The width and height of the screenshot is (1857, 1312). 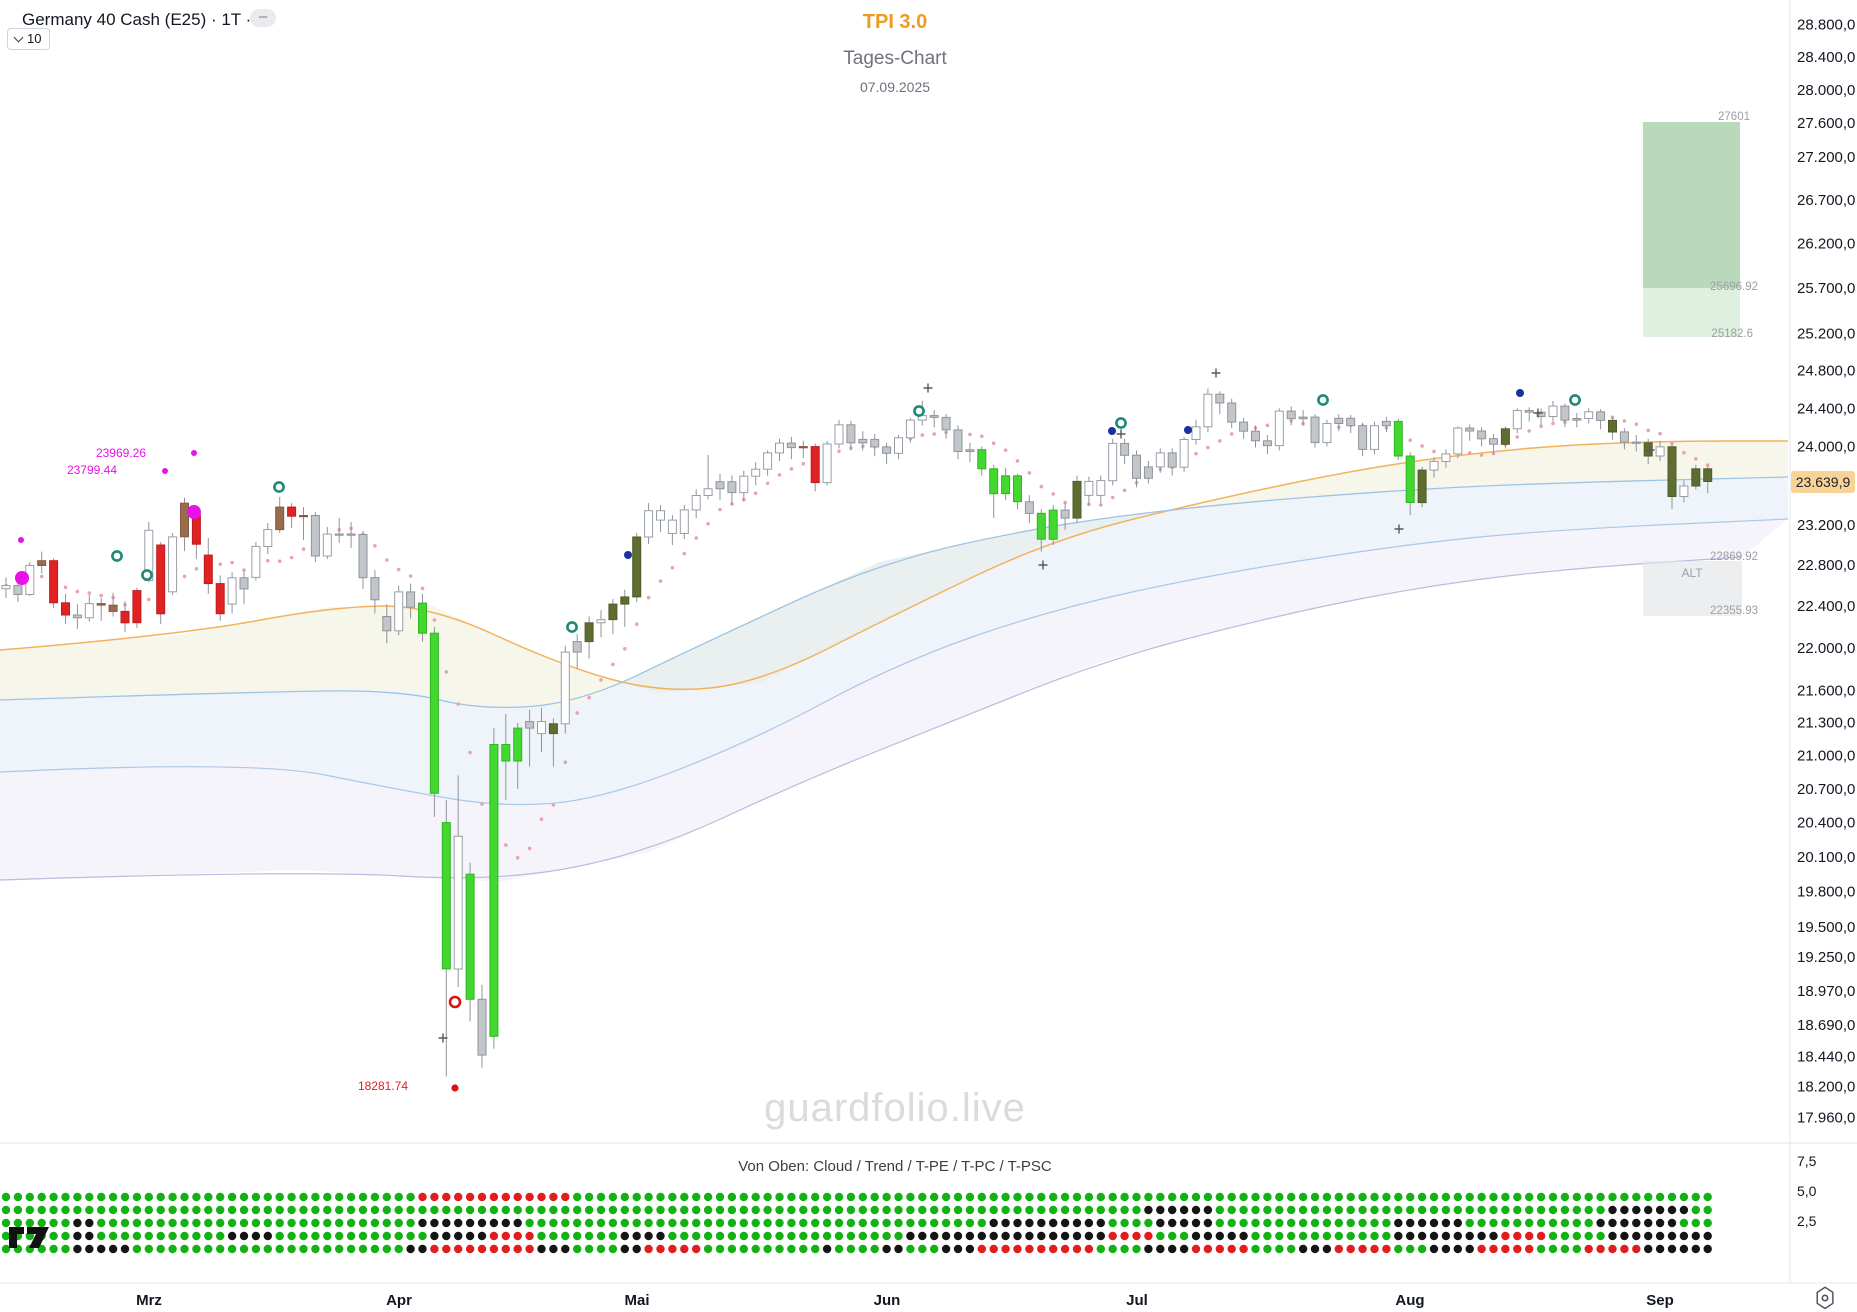 What do you see at coordinates (1043, 565) in the screenshot?
I see `plus-marker` at bounding box center [1043, 565].